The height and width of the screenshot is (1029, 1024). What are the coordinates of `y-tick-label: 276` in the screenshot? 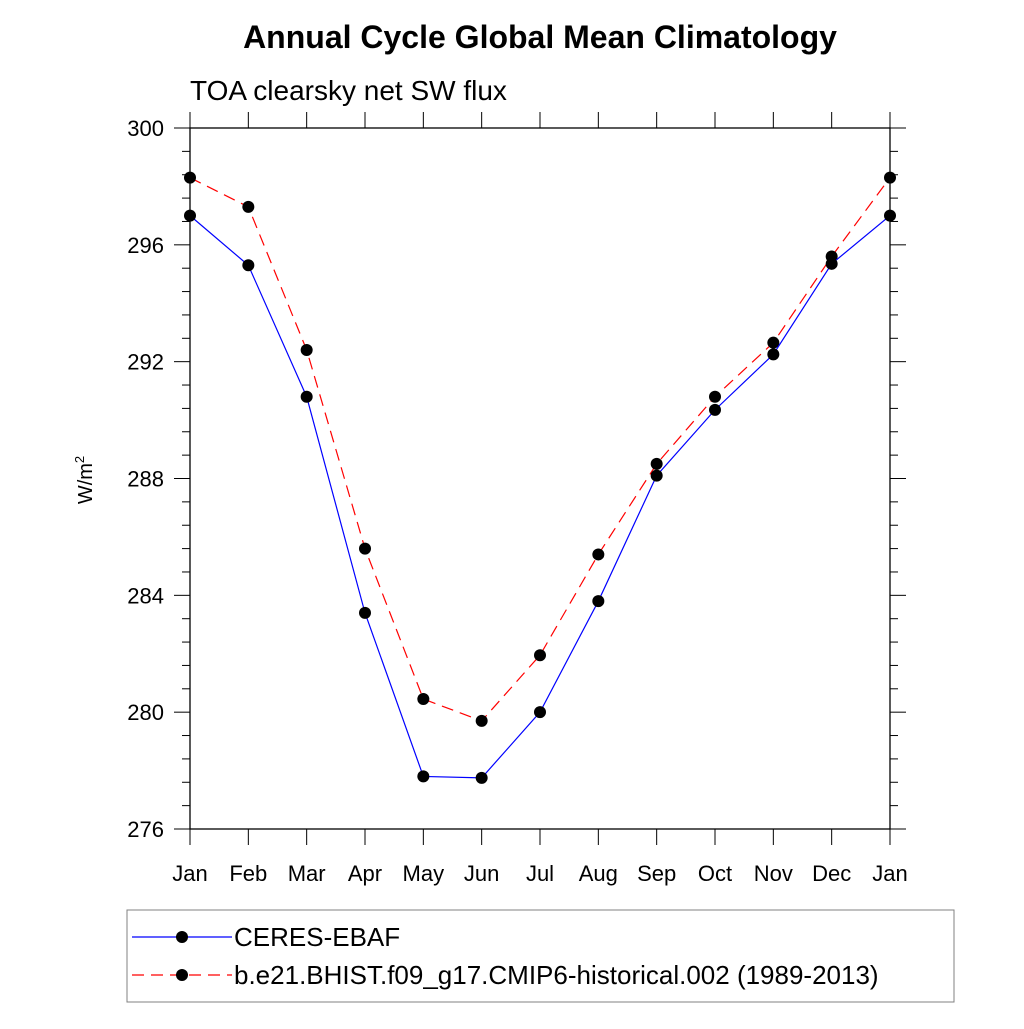 It's located at (145, 829).